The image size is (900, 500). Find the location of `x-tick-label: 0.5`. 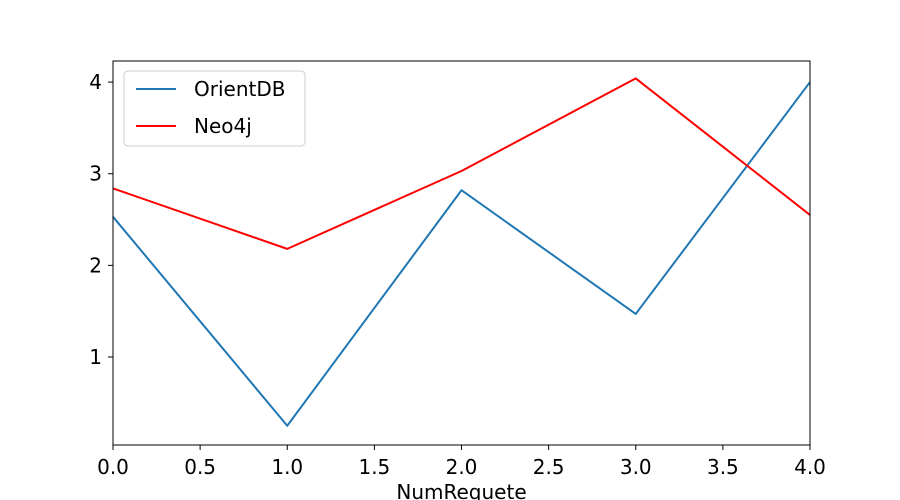

x-tick-label: 0.5 is located at coordinates (200, 467).